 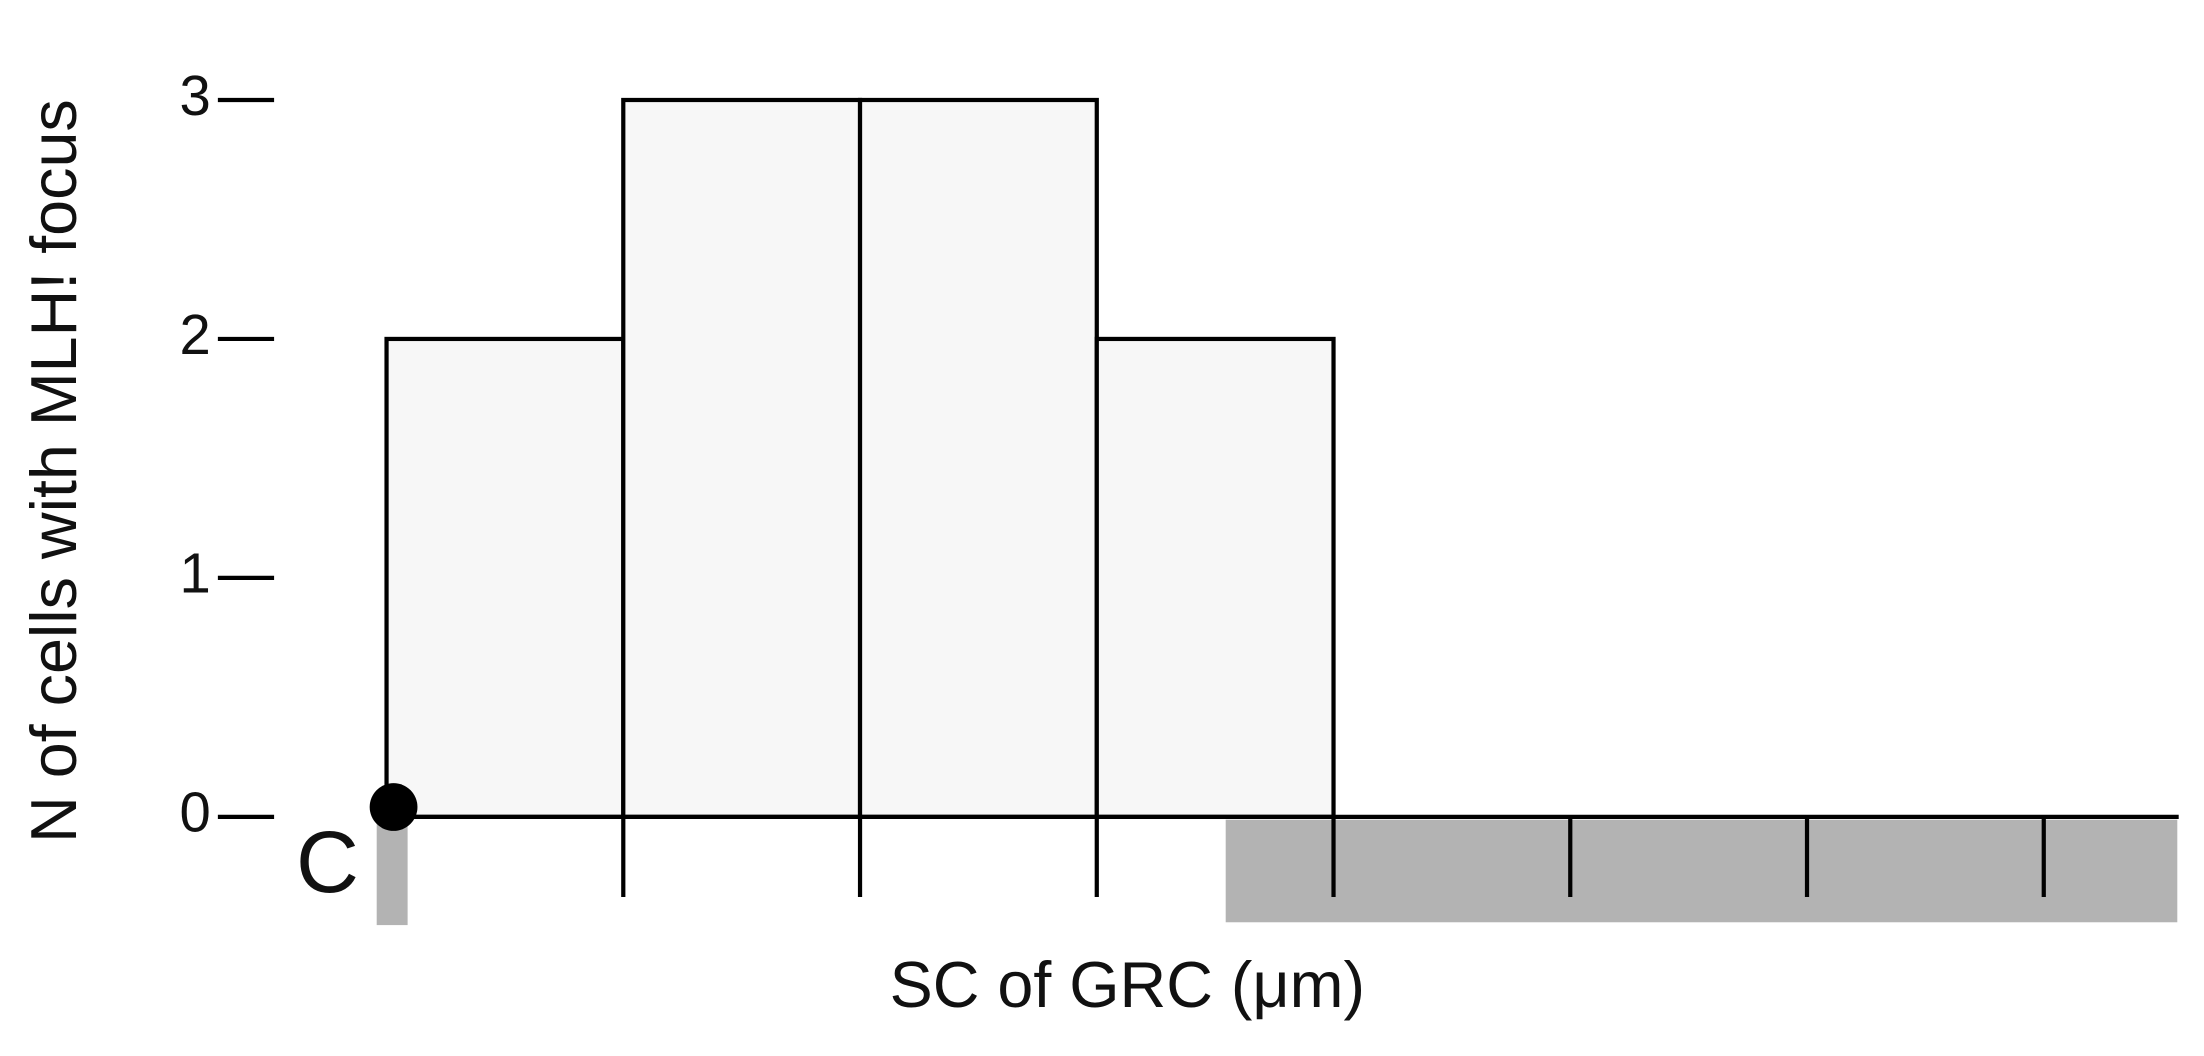 What do you see at coordinates (53, 471) in the screenshot?
I see `y-axis-label: N of cells with MLH! focus` at bounding box center [53, 471].